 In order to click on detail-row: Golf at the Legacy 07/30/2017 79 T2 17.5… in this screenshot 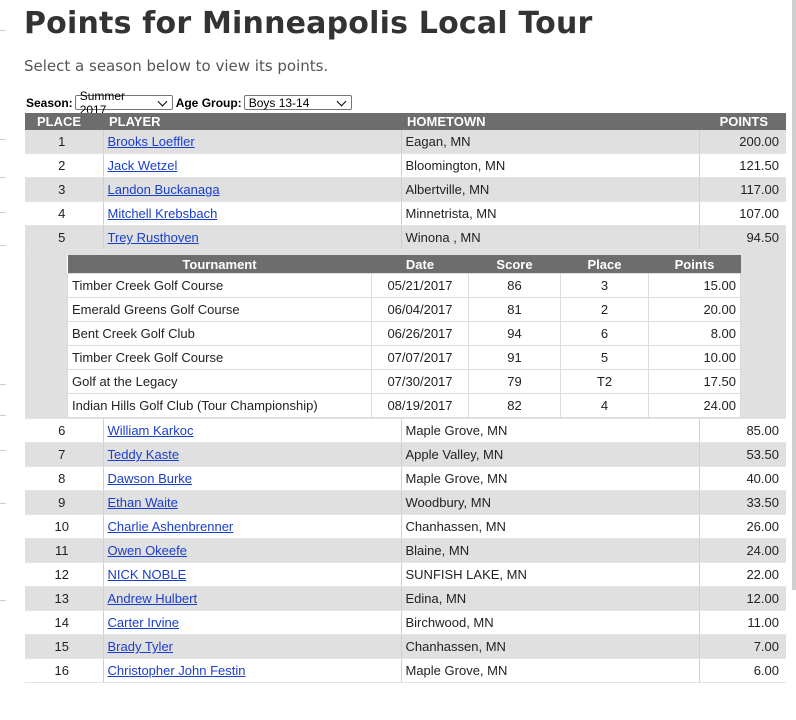, I will do `click(404, 381)`.